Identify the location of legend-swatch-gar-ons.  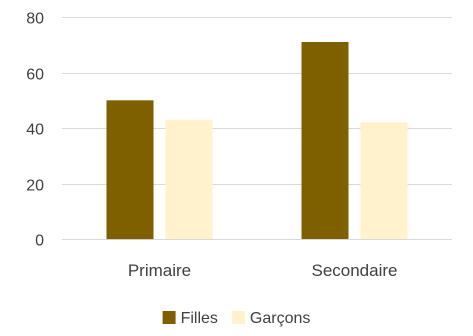
(238, 317).